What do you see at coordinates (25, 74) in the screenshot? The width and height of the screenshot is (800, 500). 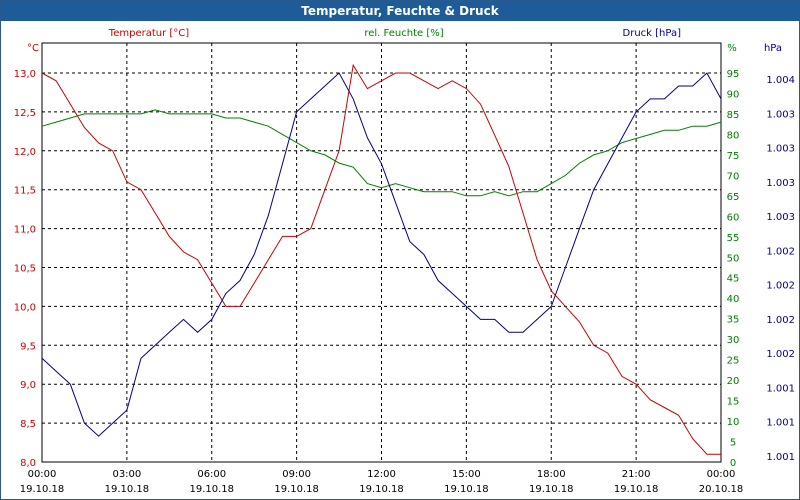 I see `left-tick-label: 13,0` at bounding box center [25, 74].